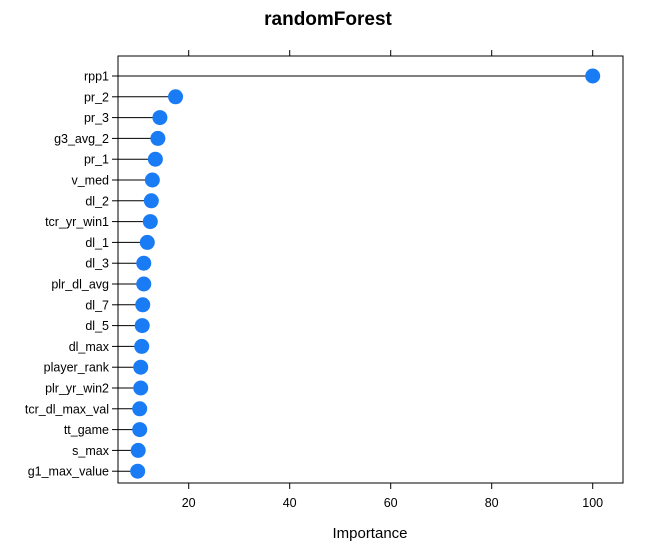 This screenshot has width=656, height=559. Describe the element at coordinates (97, 264) in the screenshot. I see `category-label: dl_3` at that location.